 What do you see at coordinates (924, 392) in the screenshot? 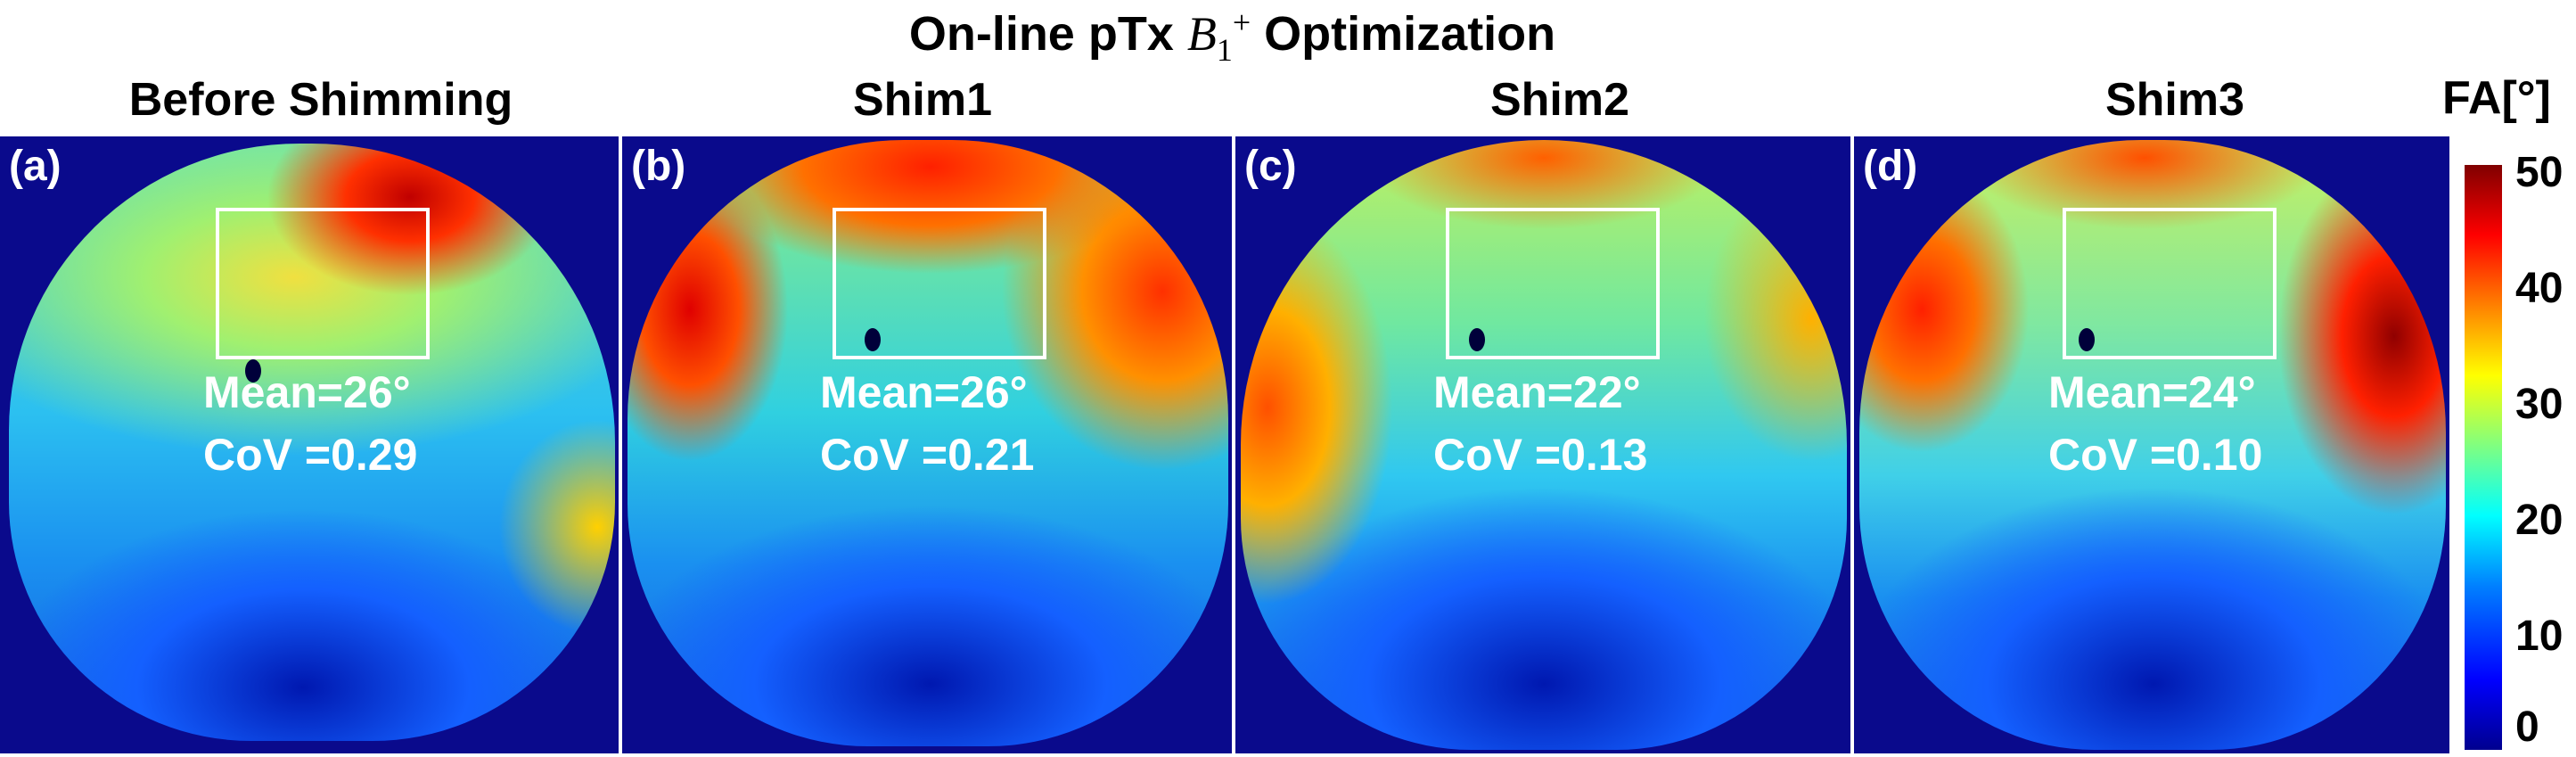
I see `panel-b-mean: Mean=26°` at bounding box center [924, 392].